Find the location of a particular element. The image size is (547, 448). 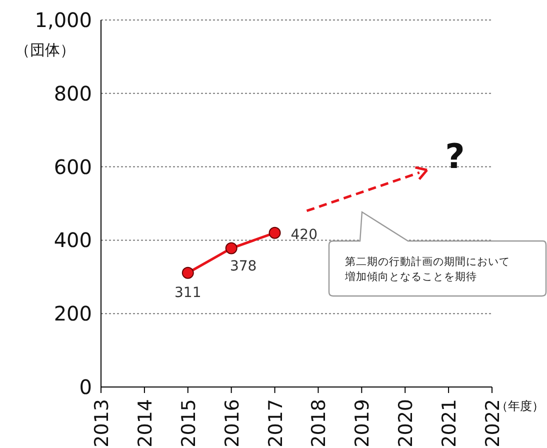

x-tick-label: 2016 is located at coordinates (232, 423).